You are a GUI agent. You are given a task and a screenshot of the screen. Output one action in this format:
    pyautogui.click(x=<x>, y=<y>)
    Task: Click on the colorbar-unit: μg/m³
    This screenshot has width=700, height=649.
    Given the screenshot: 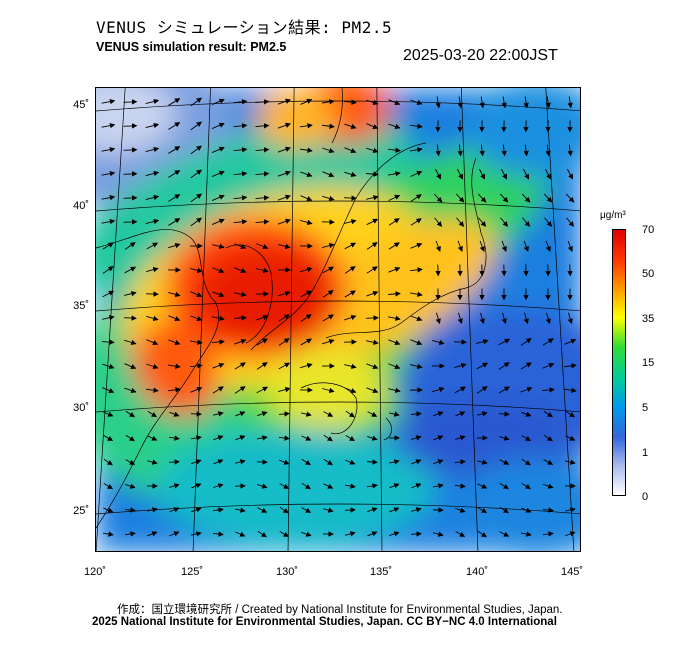 What is the action you would take?
    pyautogui.click(x=613, y=215)
    